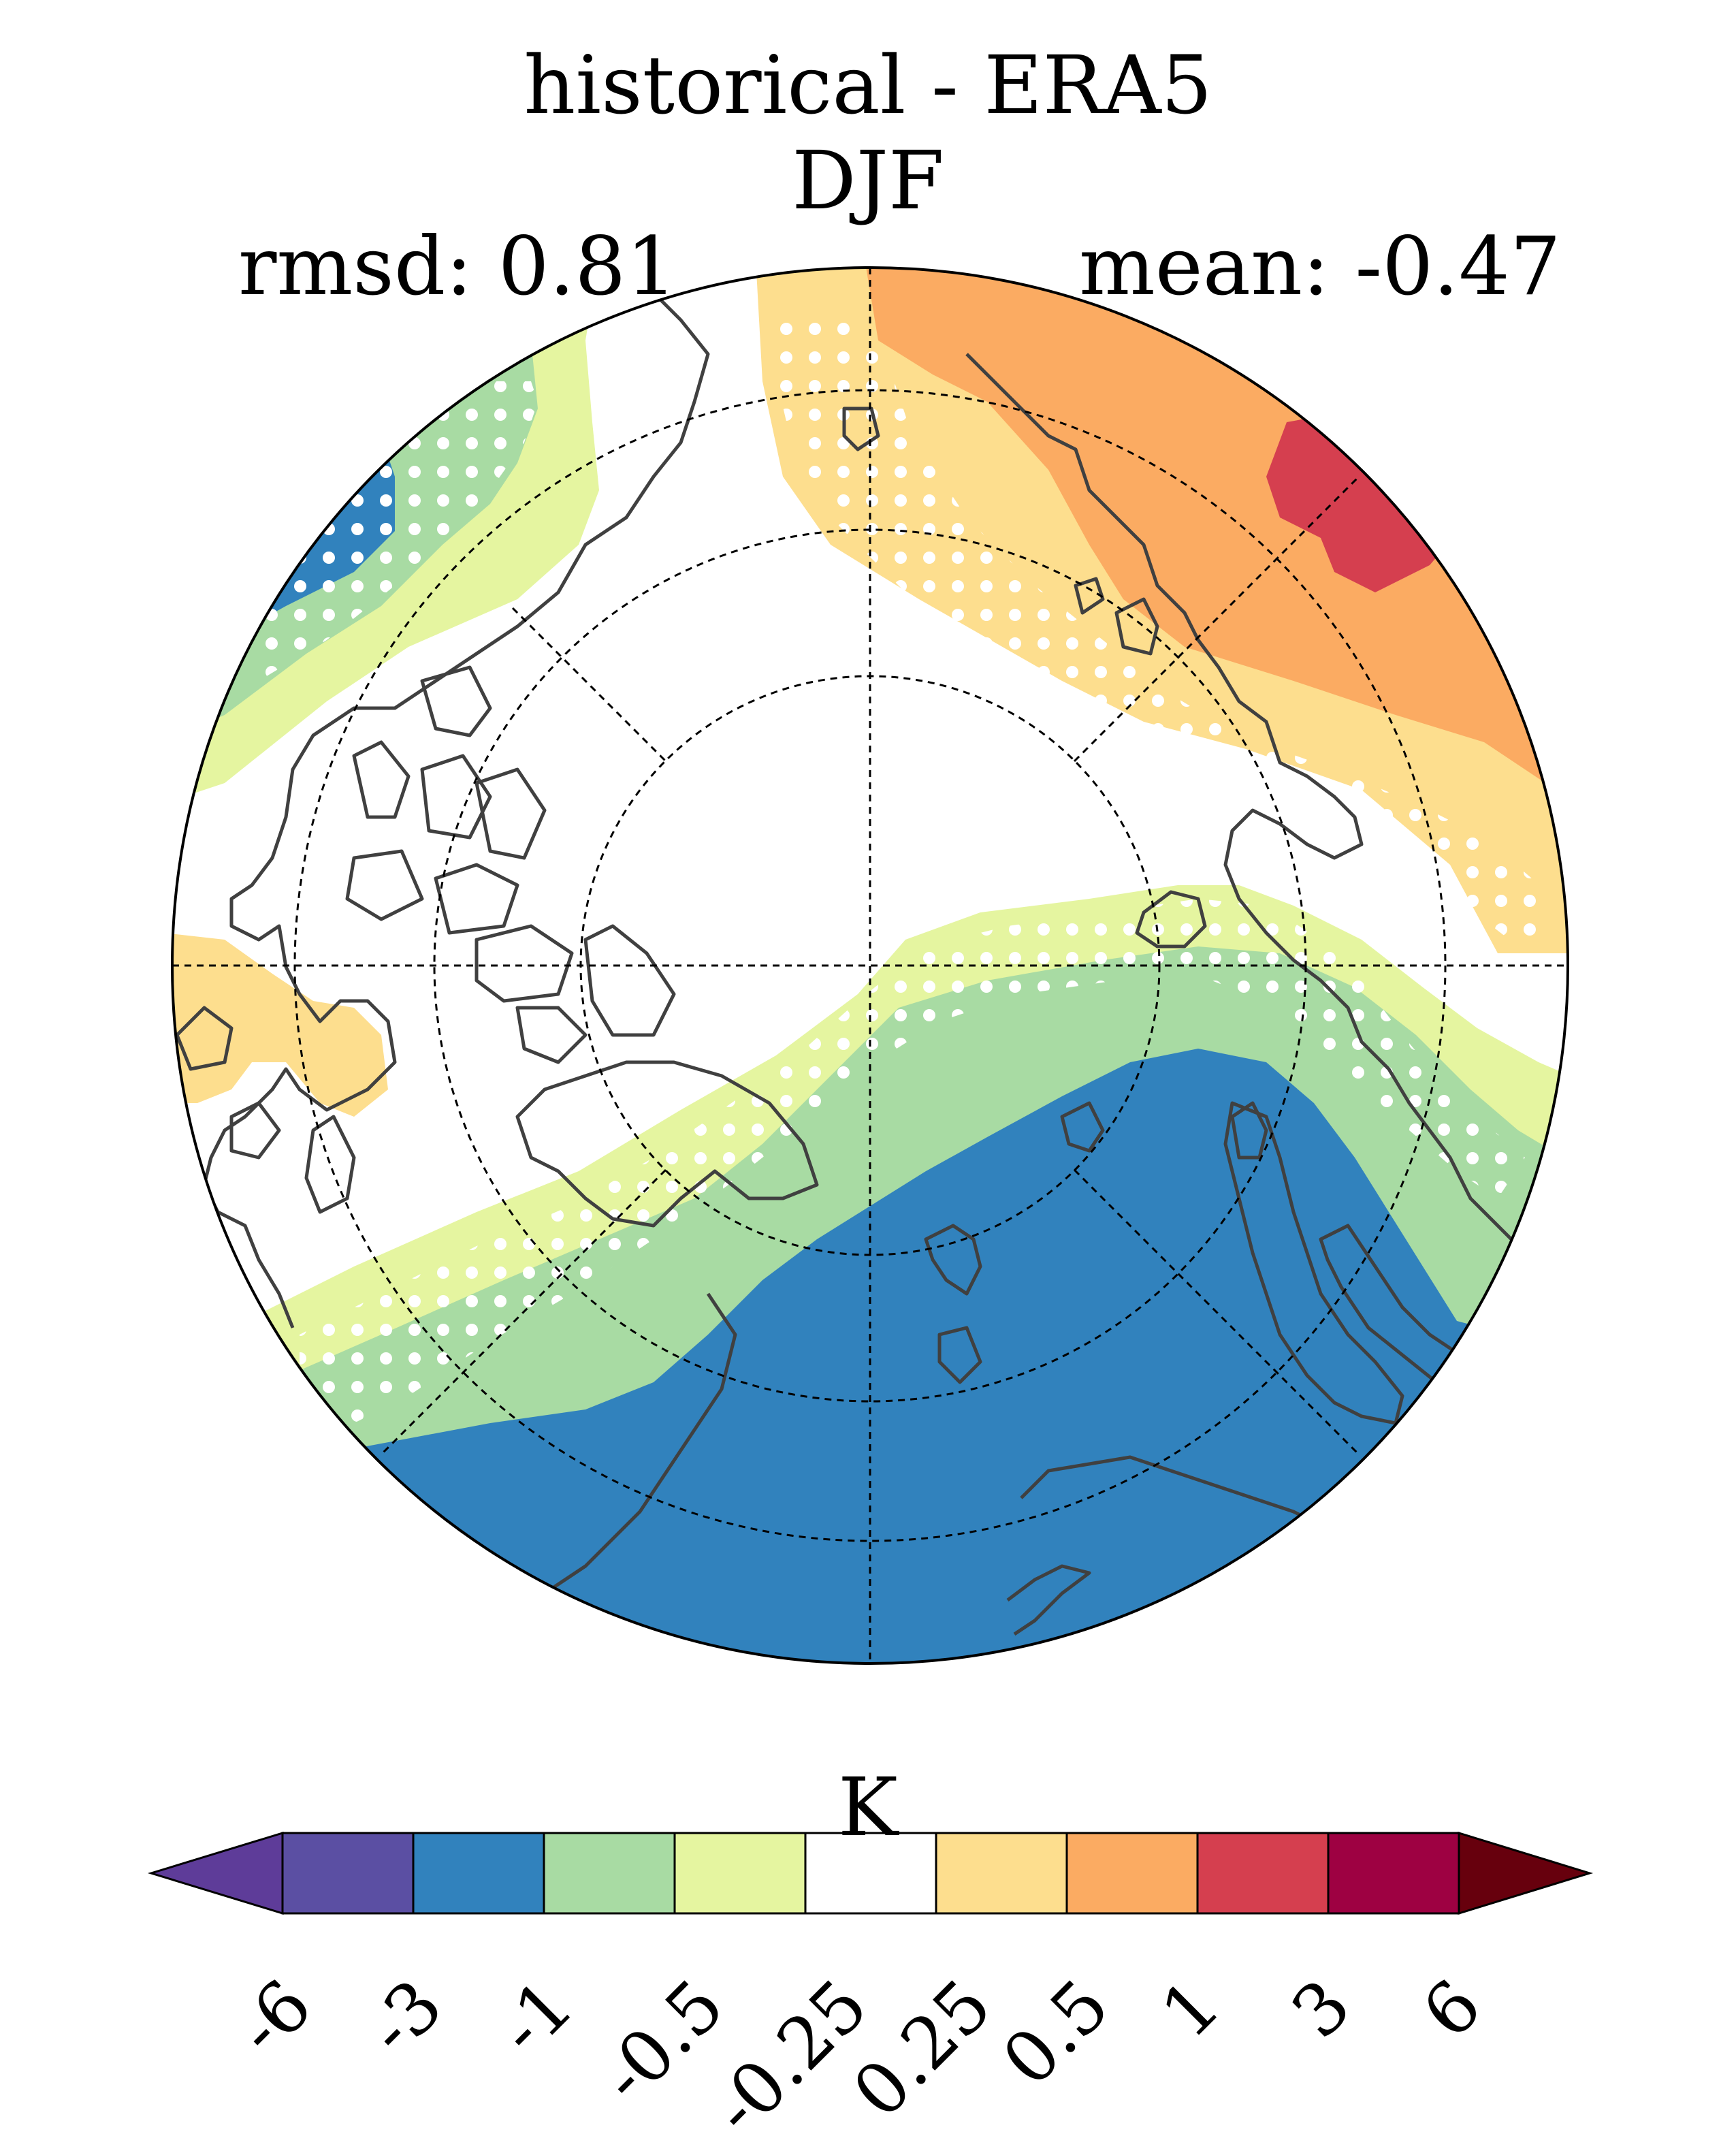 The height and width of the screenshot is (2151, 1736). I want to click on mean-label: mean: -0.47, so click(1320, 266).